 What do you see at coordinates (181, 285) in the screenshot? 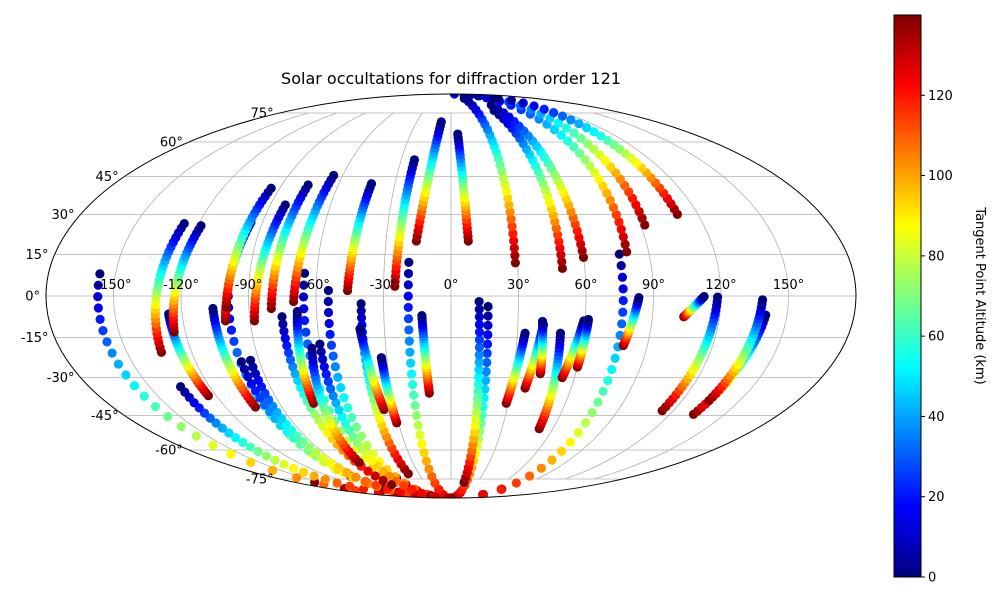
I see `longitude-tick-label: -120°` at bounding box center [181, 285].